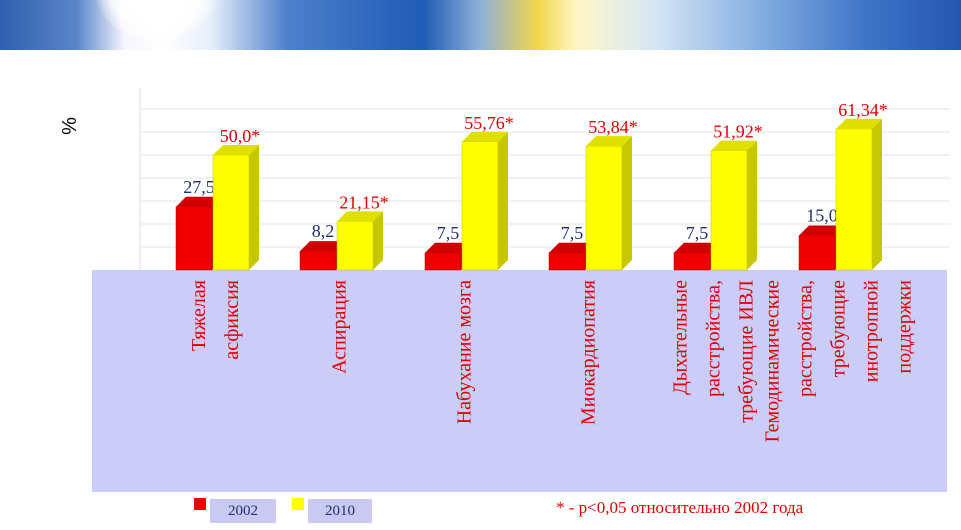  I want to click on bar-2002-1-top, so click(323, 246).